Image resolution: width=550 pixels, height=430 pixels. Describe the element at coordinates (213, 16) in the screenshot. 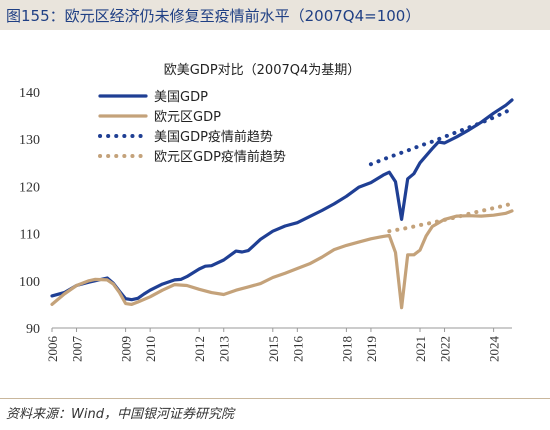

I see `figure-title: 图155：欧元区经济仍未修复至疫情前水平（2007Q4=100）` at that location.